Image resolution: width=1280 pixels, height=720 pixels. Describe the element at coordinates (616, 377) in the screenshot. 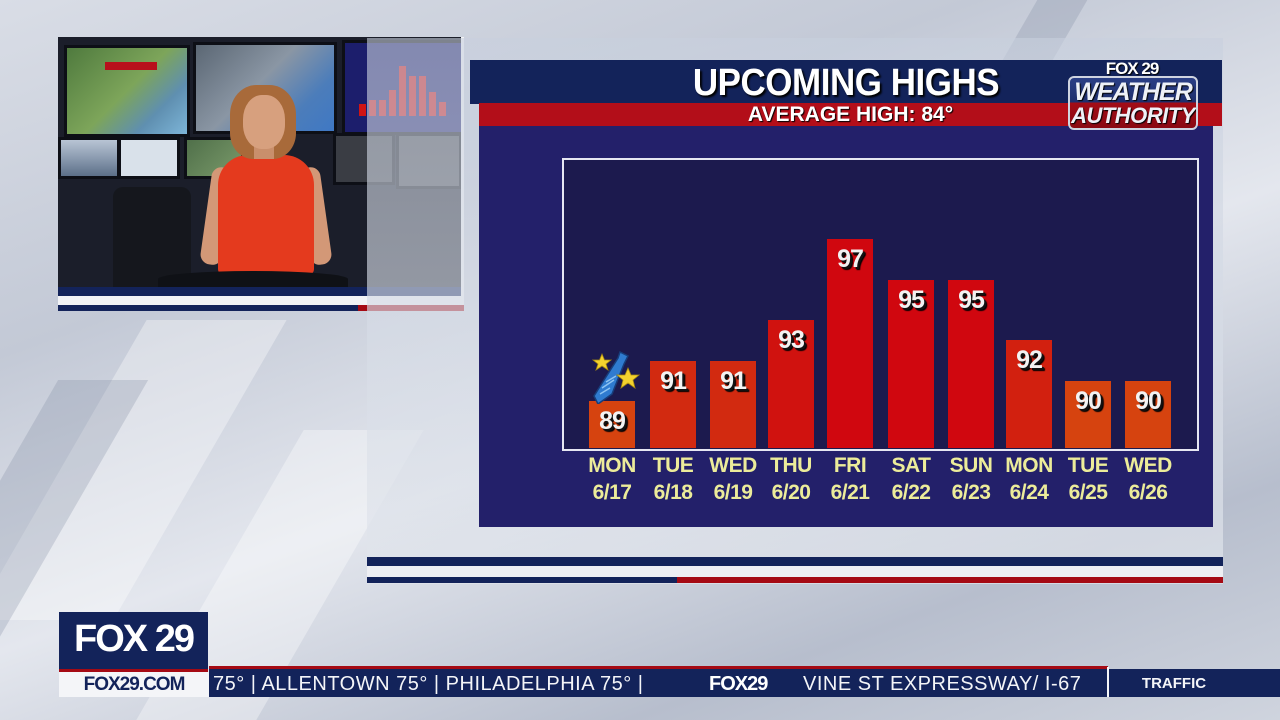

I see `fathers-day-tie-stars-icon` at that location.